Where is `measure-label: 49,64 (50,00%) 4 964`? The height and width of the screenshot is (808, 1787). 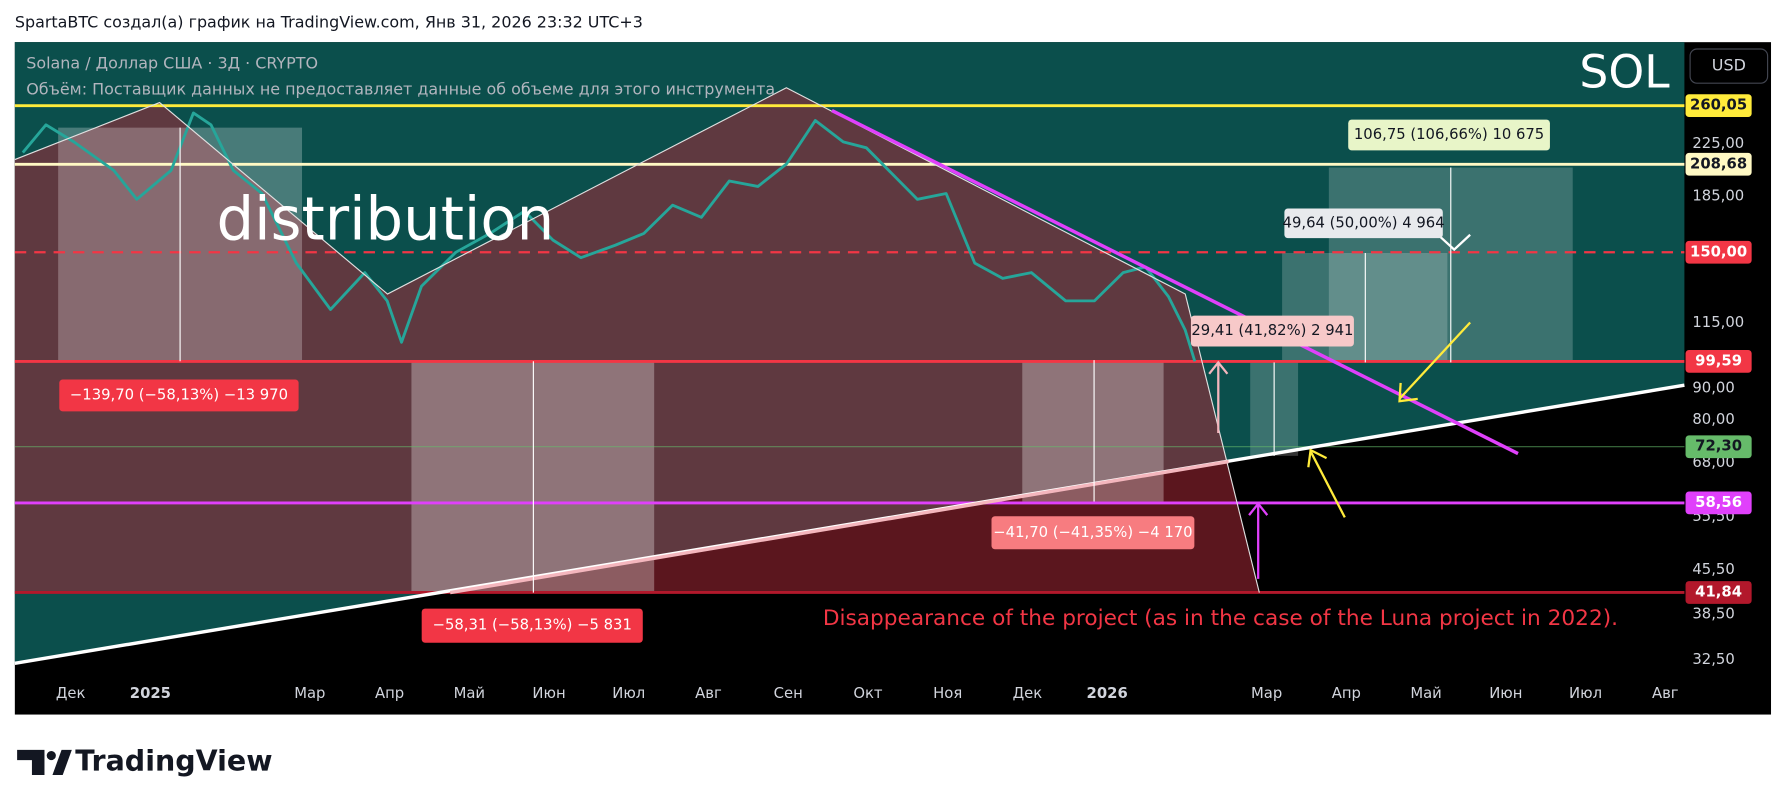
measure-label: 49,64 (50,00%) 4 964 is located at coordinates (1364, 222).